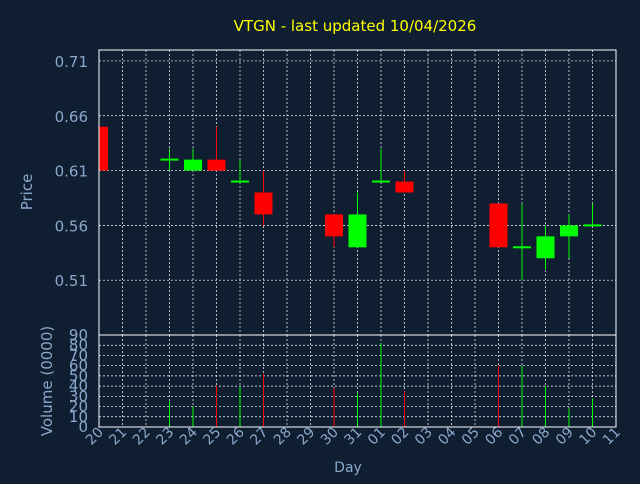 Image resolution: width=640 pixels, height=484 pixels. Describe the element at coordinates (71, 281) in the screenshot. I see `price-tick-label: 0.51` at that location.